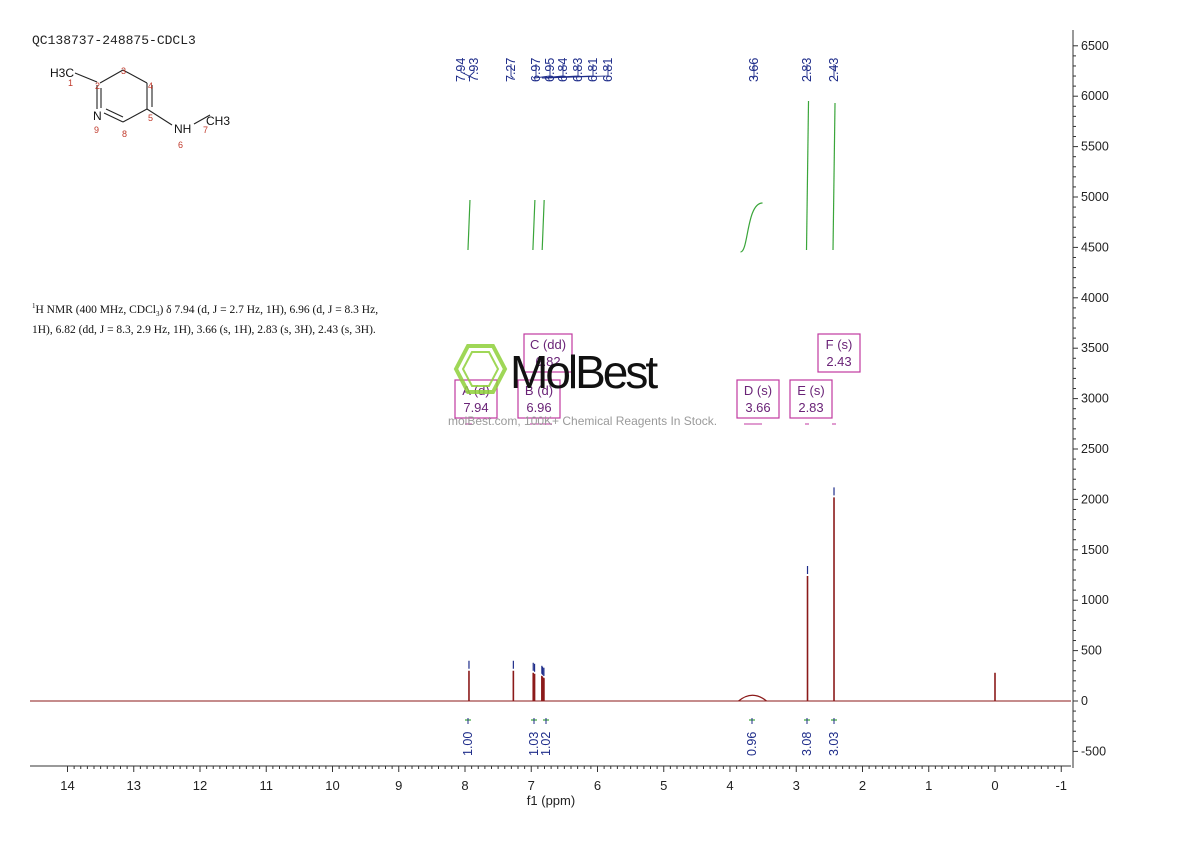 The height and width of the screenshot is (841, 1190). Describe the element at coordinates (1095, 197) in the screenshot. I see `y-tick-label: 5000` at that location.